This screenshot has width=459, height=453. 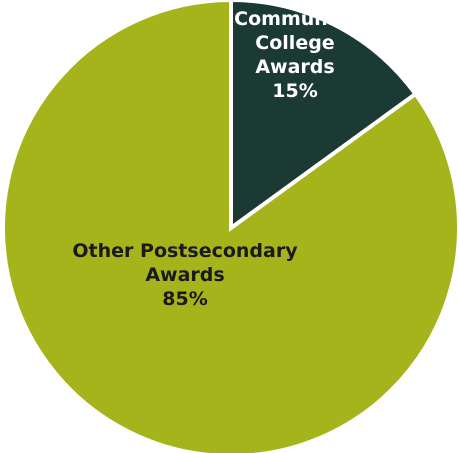 I want to click on slice-category-label-line: Community, so click(x=295, y=19).